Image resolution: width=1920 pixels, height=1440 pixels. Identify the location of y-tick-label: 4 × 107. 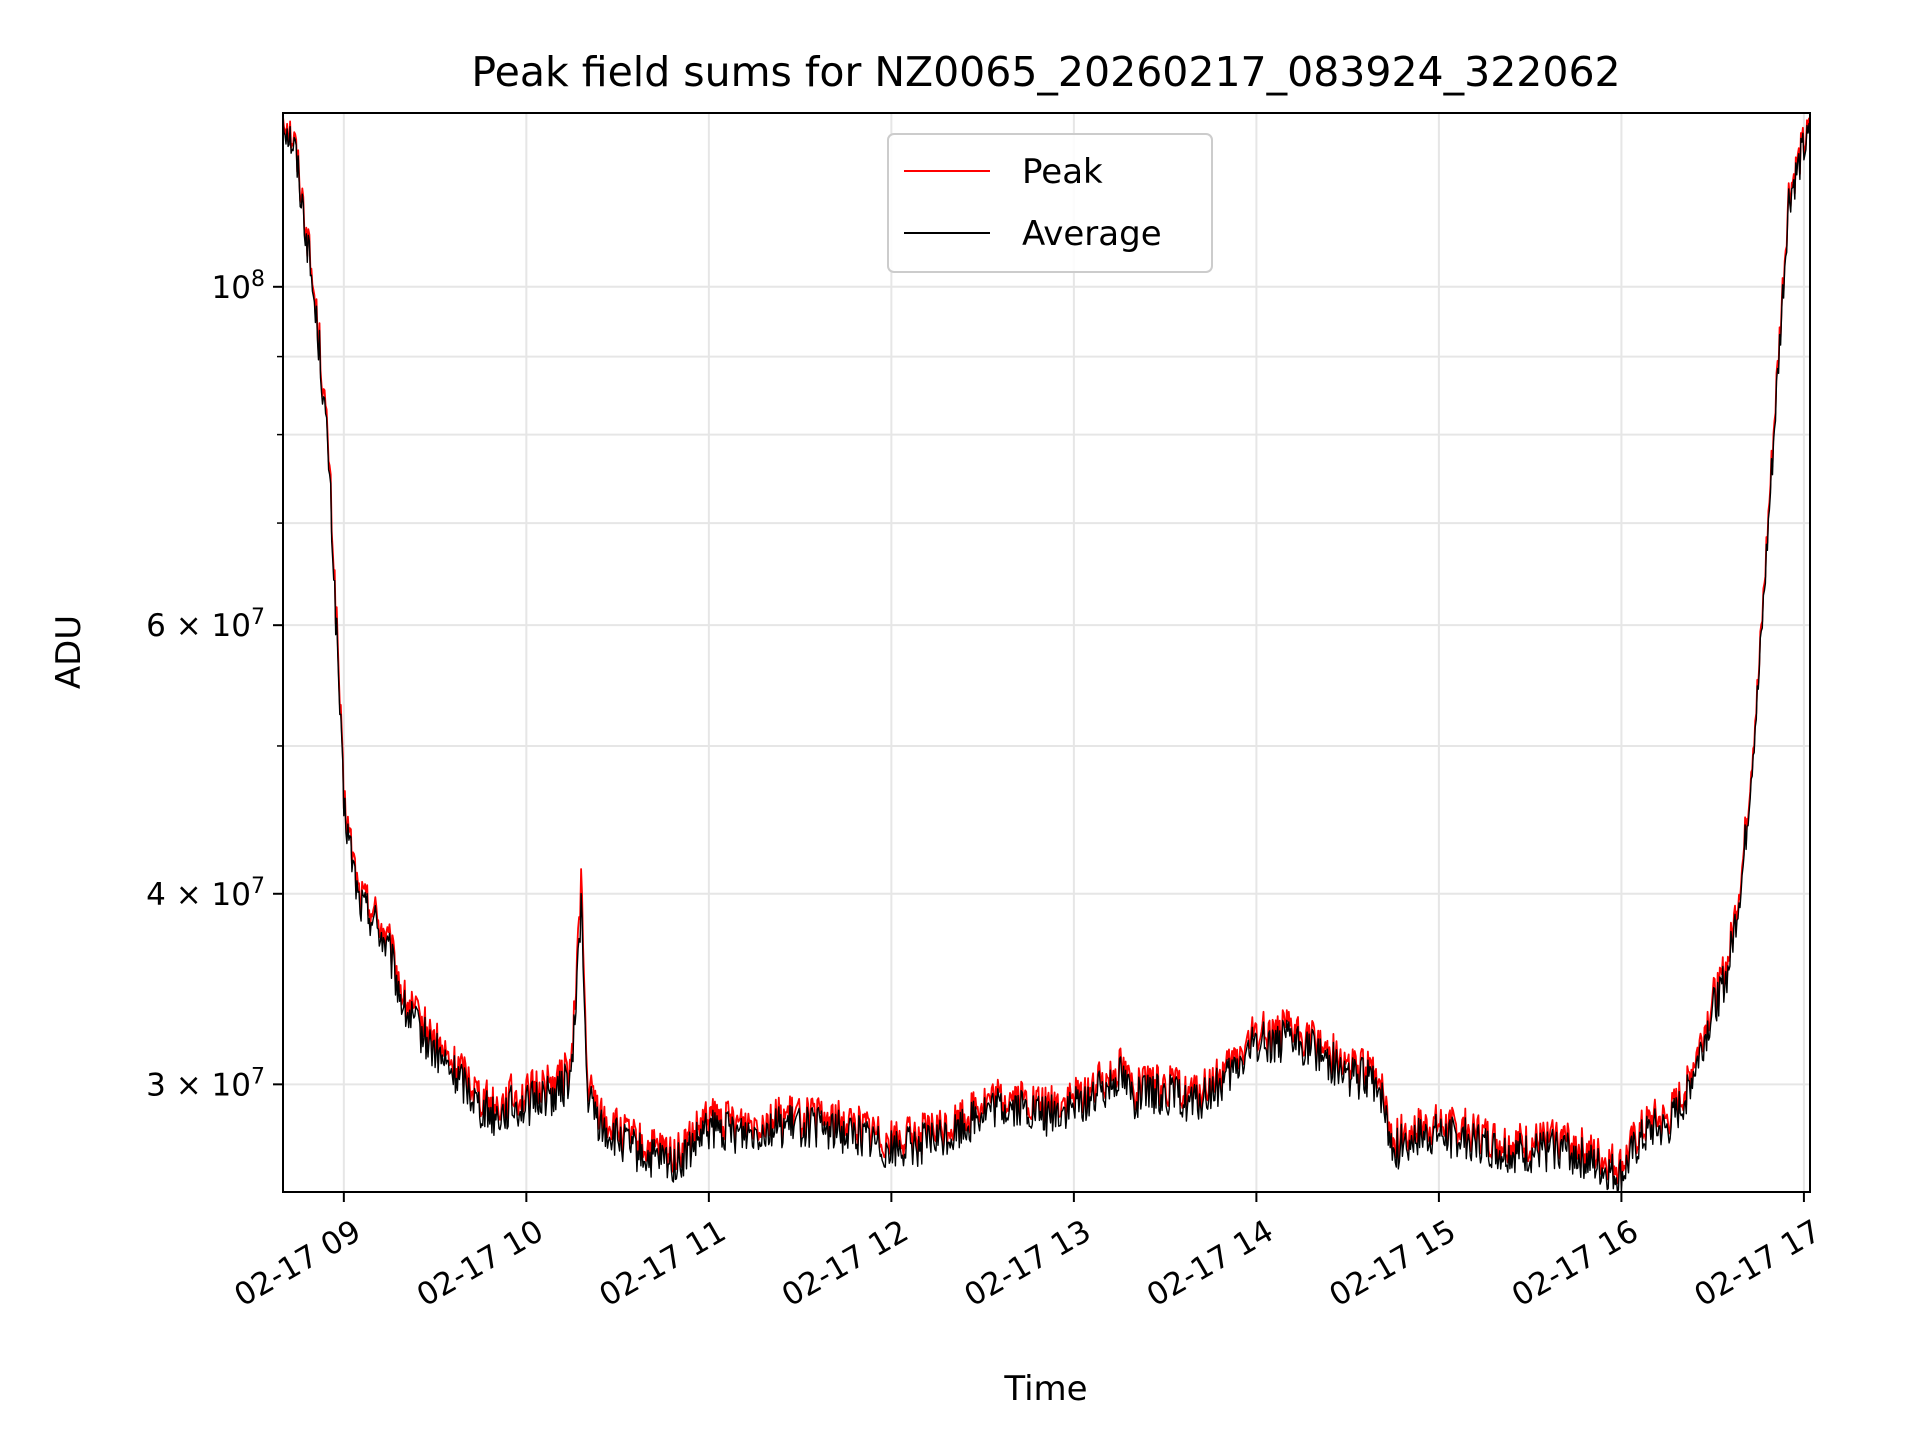
(205, 893).